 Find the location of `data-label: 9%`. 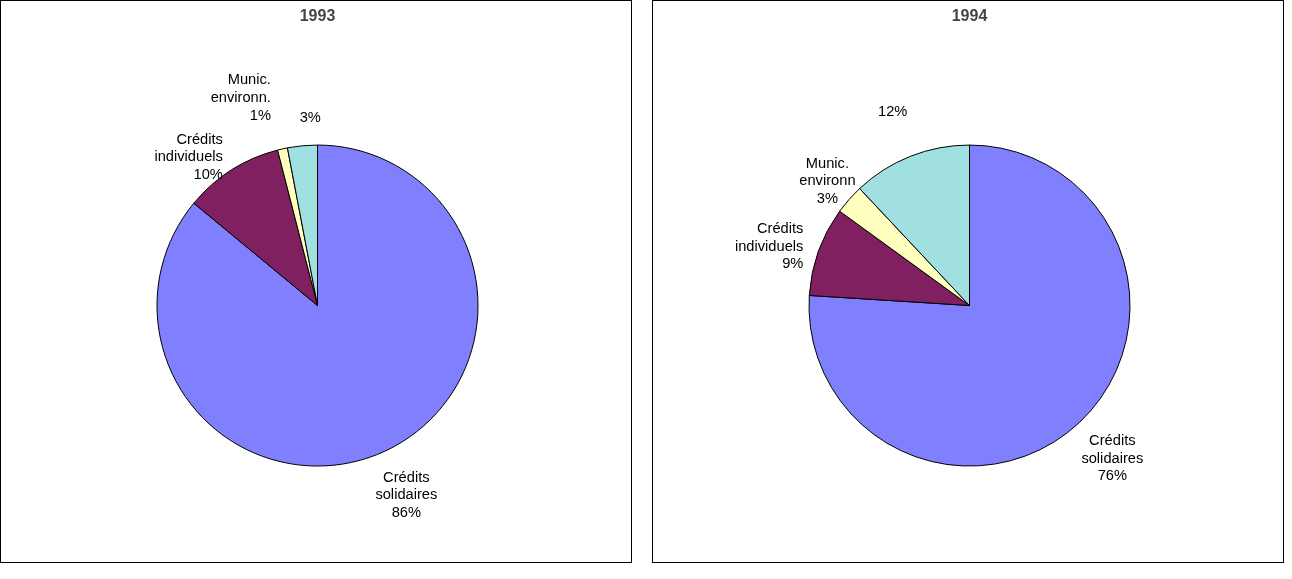

data-label: 9% is located at coordinates (793, 263).